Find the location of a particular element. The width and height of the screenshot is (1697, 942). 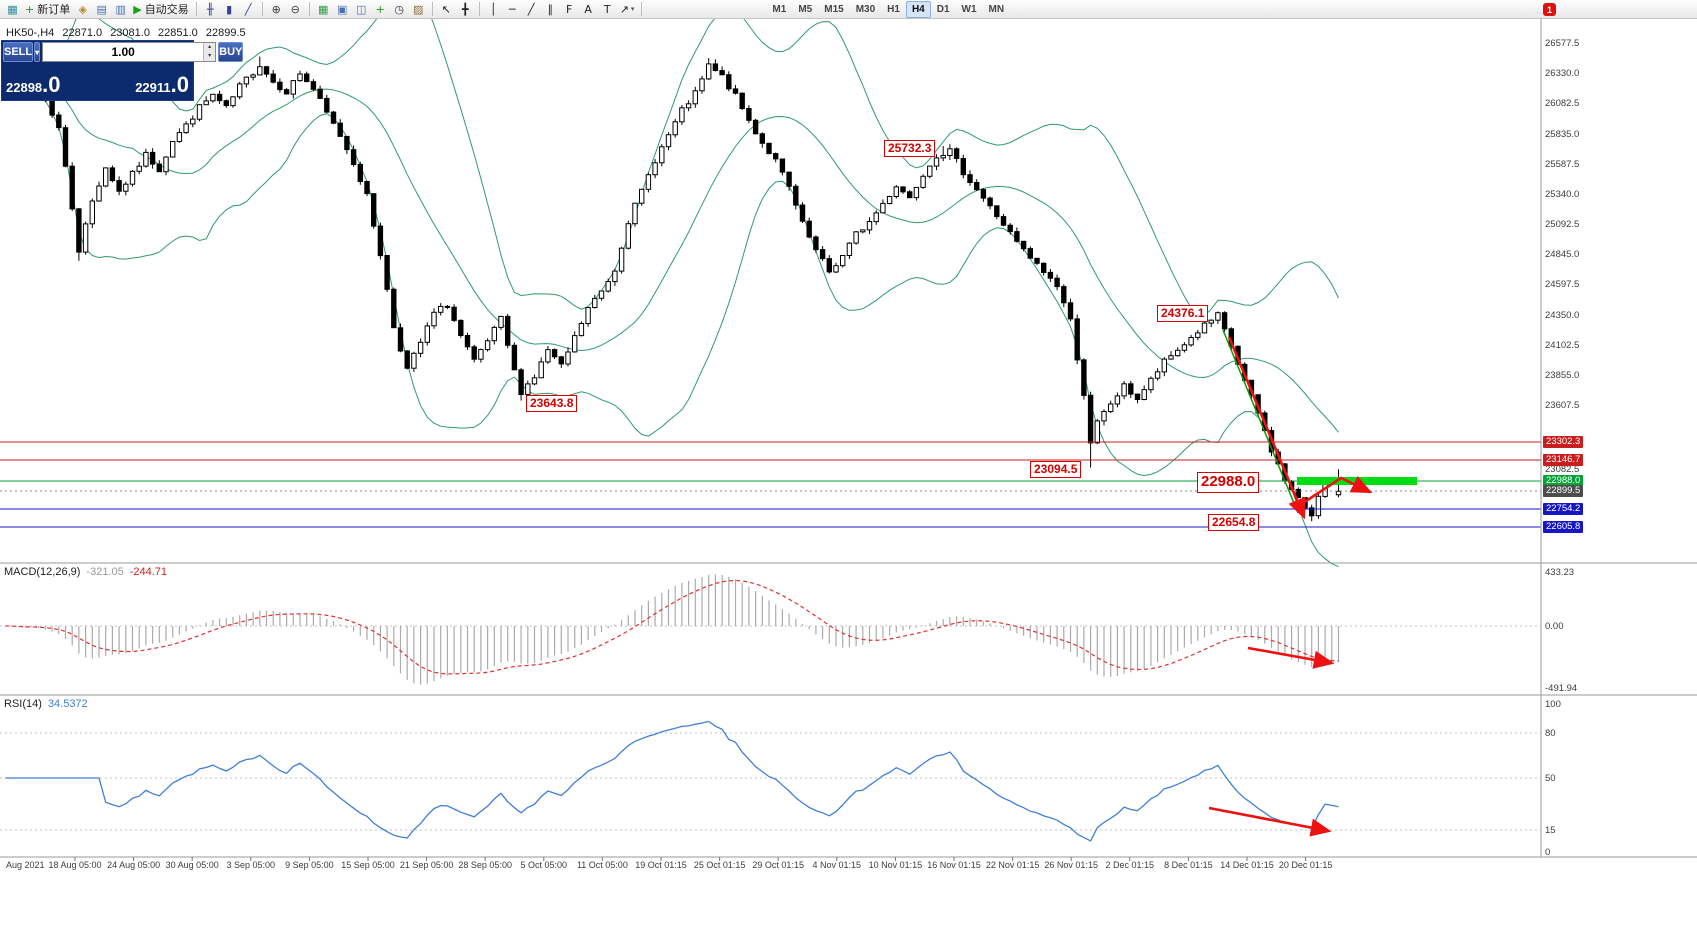

volume-stepper: ▴ ▾ is located at coordinates (209, 52).